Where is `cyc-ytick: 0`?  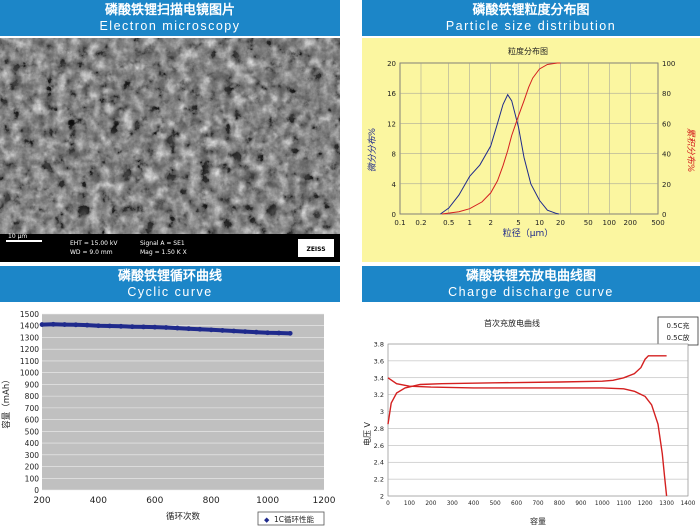 cyc-ytick: 0 is located at coordinates (36, 490).